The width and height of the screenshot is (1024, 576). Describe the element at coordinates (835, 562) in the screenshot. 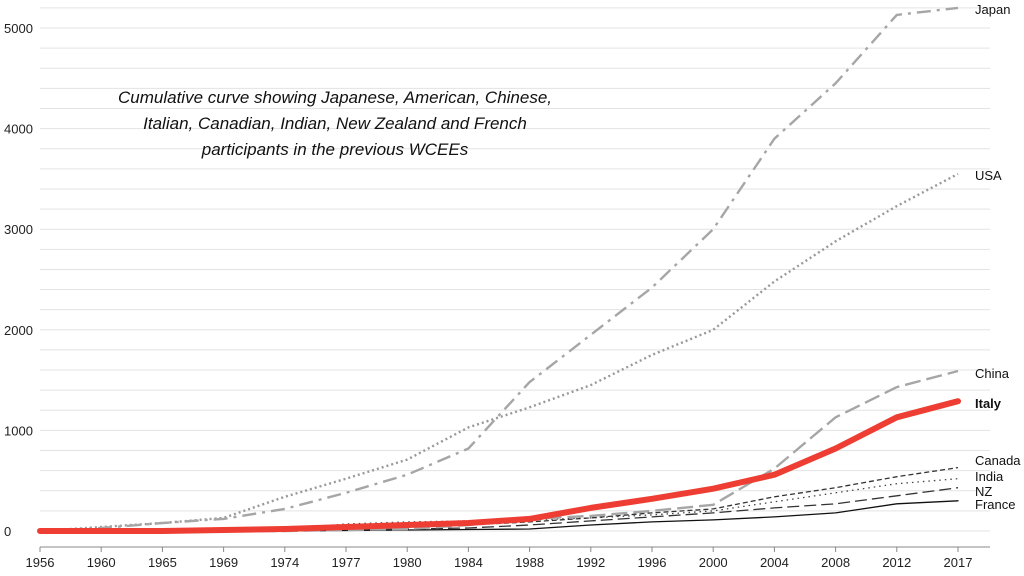

I see `x-tick-label: 2008` at that location.